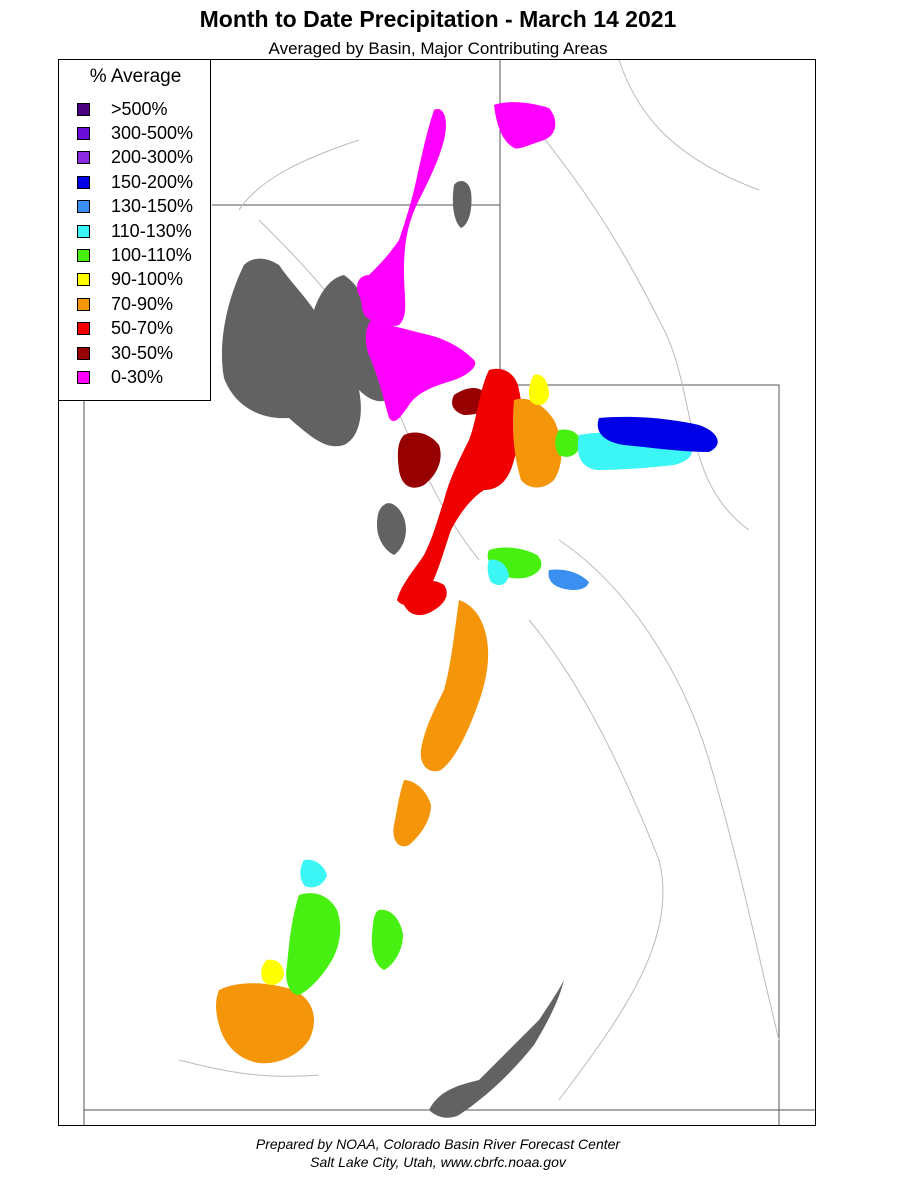 This screenshot has width=900, height=1200. What do you see at coordinates (313, 944) in the screenshot?
I see `region-100-110-southwest` at bounding box center [313, 944].